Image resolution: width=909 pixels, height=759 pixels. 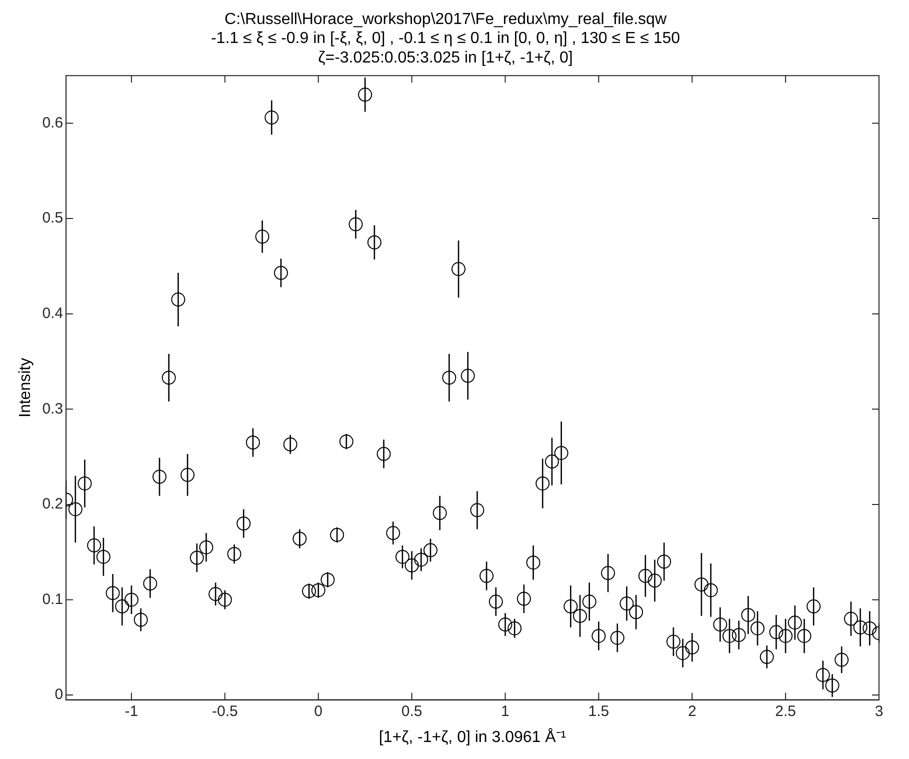 I want to click on x-tick-label: 1, so click(x=505, y=711).